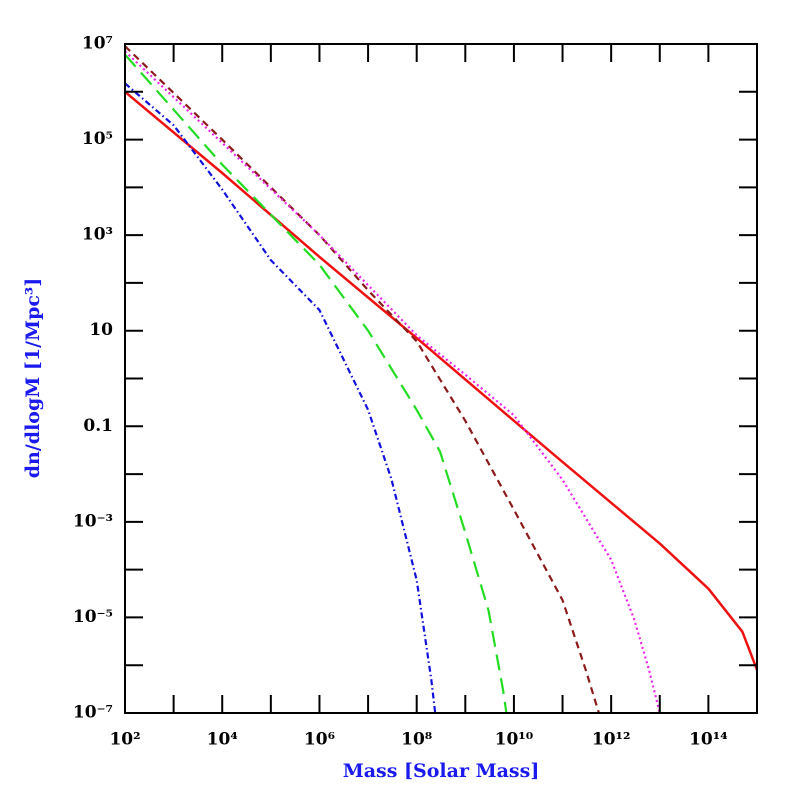 The height and width of the screenshot is (800, 800). I want to click on y-tick-label: 10⁻⁵, so click(93, 617).